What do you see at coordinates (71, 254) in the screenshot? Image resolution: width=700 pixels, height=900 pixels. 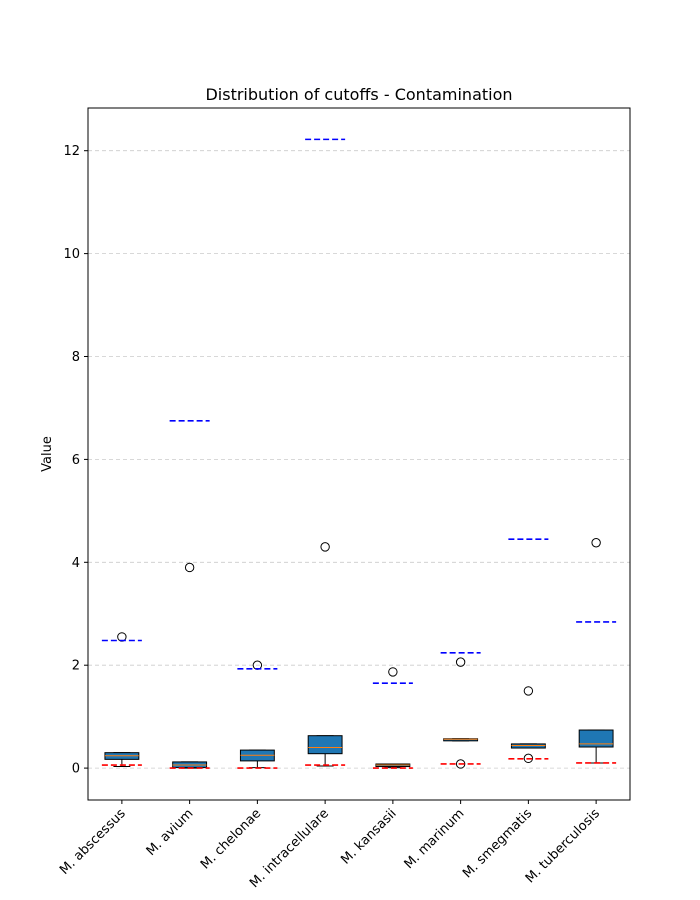 I see `y-tick-label: 10` at bounding box center [71, 254].